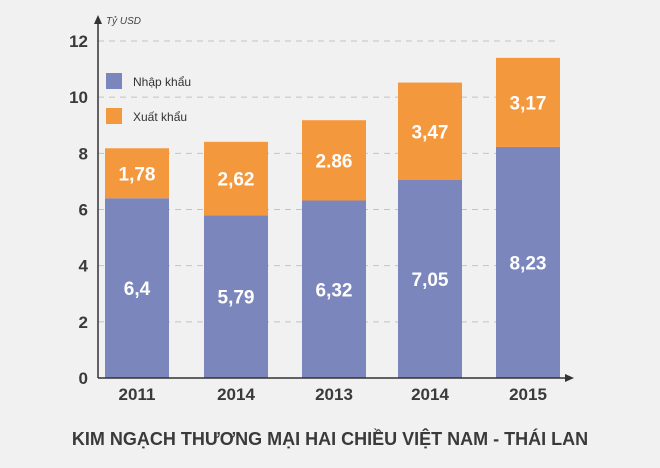  I want to click on bar-value-label: 2.86, so click(334, 161).